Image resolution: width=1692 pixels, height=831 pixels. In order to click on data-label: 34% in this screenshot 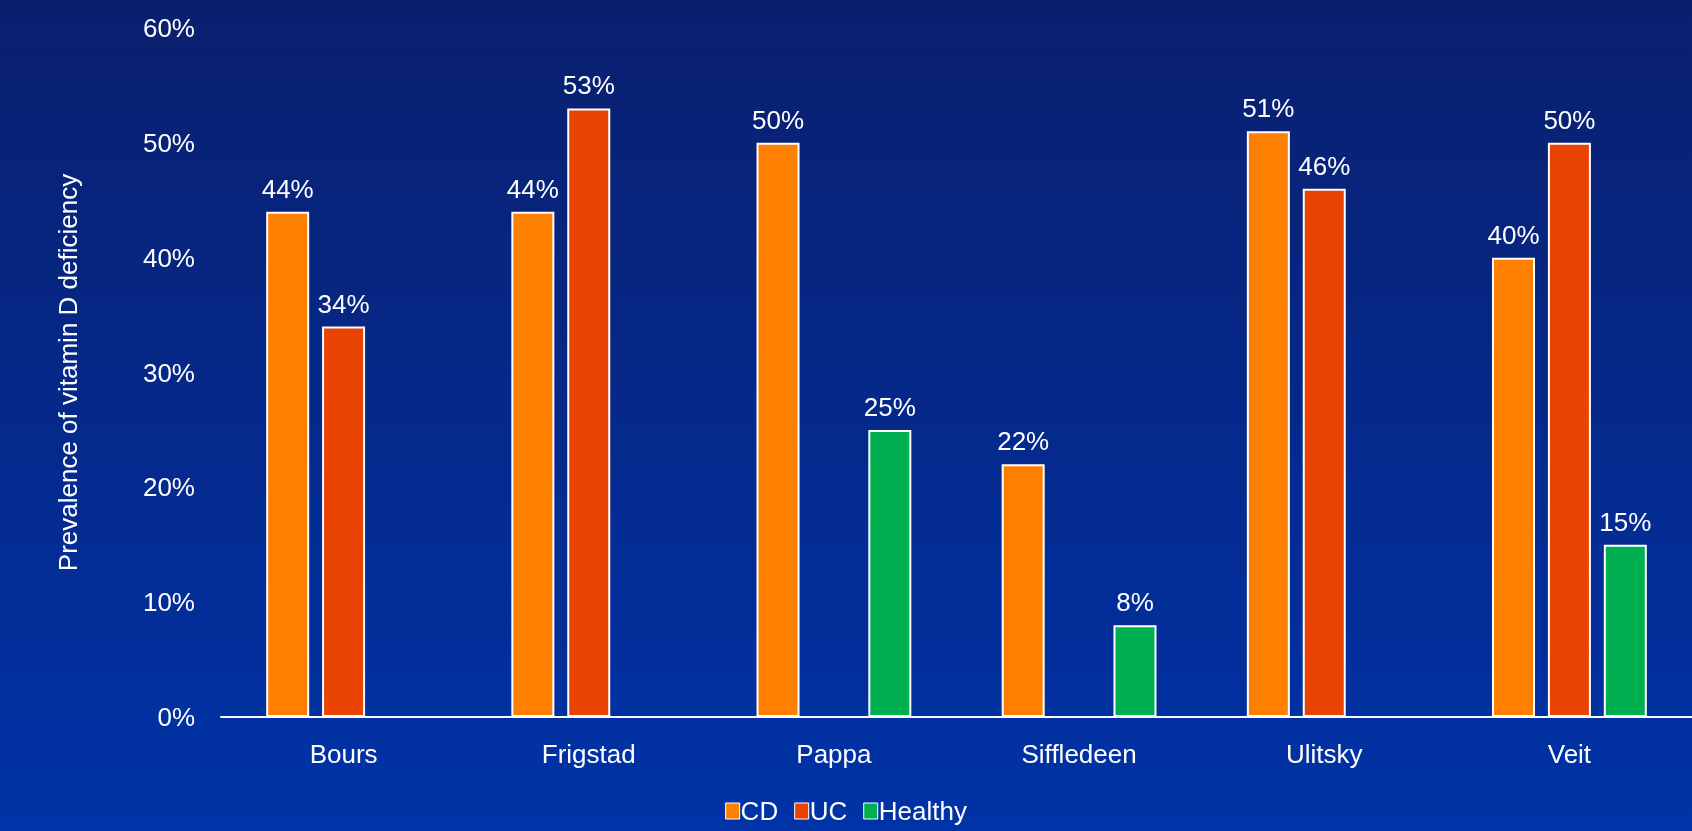, I will do `click(343, 303)`.